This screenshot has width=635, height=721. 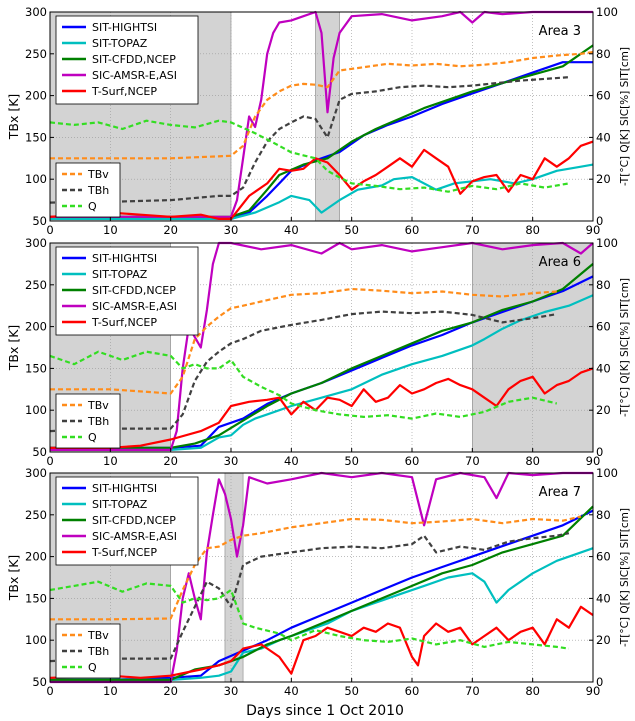 I want to click on legend-bottom-box, so click(x=88, y=421).